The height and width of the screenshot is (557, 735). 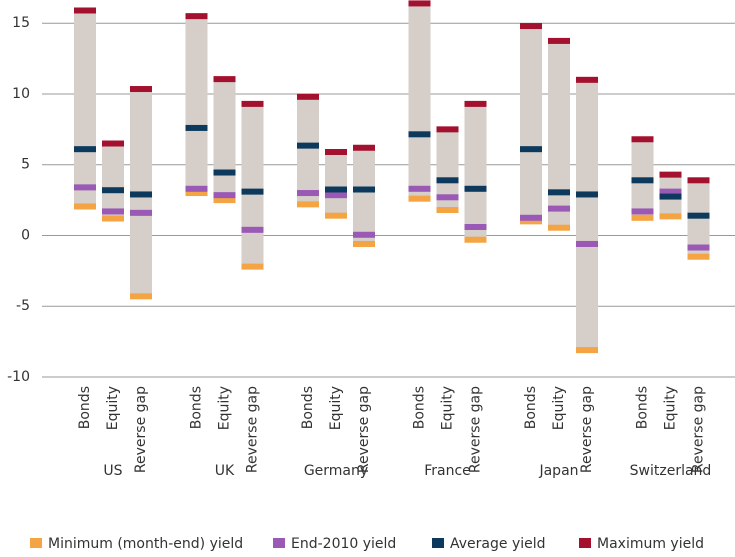 What do you see at coordinates (671, 471) in the screenshot?
I see `group-label: Switzerland` at bounding box center [671, 471].